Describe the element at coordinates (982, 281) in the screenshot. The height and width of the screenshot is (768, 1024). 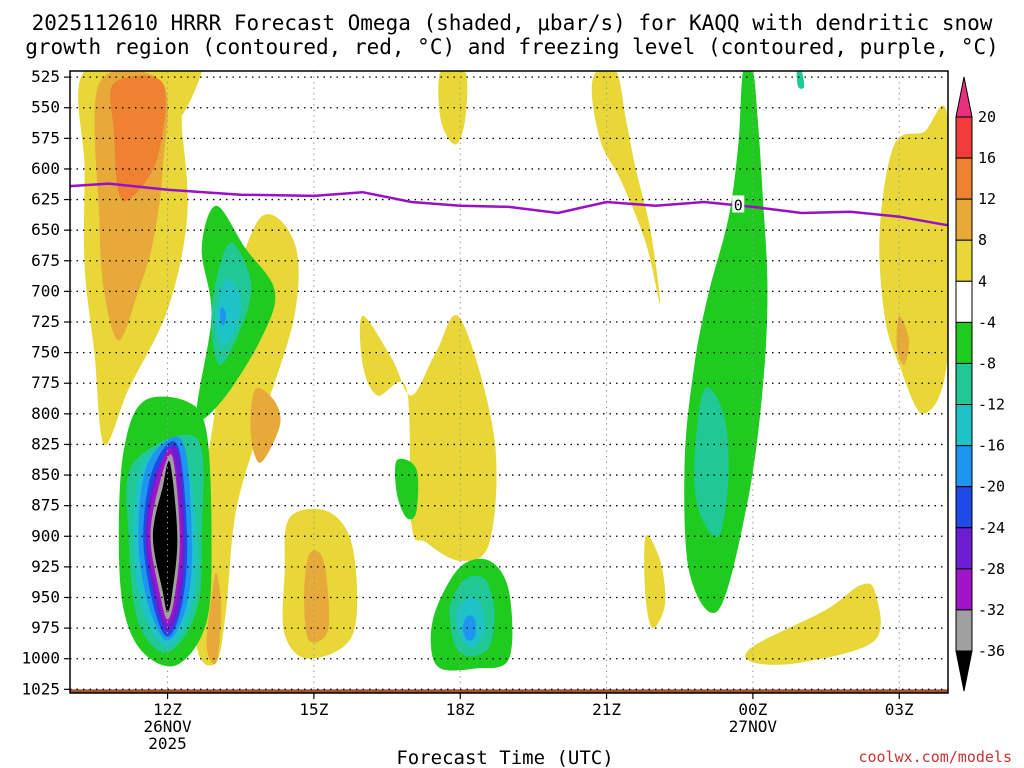
I see `colorbar-label-4: 4` at that location.